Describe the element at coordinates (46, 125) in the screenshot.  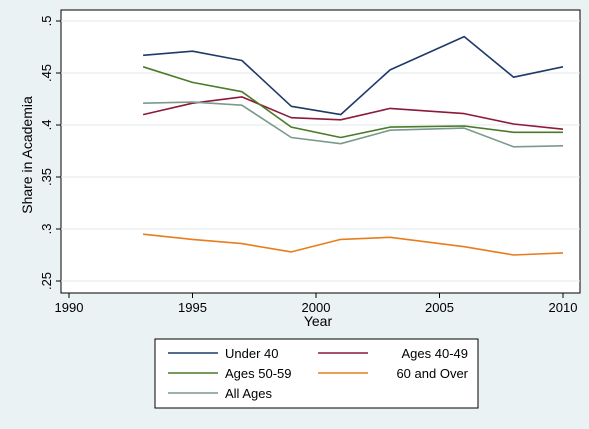
I see `y-tick-label: .4` at that location.